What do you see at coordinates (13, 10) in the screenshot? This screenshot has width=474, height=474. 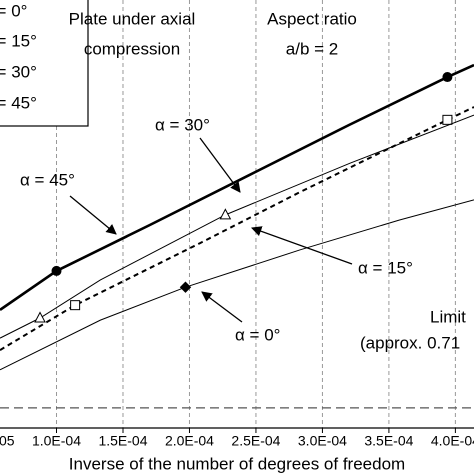 I see `legend-entry: α = 0°` at bounding box center [13, 10].